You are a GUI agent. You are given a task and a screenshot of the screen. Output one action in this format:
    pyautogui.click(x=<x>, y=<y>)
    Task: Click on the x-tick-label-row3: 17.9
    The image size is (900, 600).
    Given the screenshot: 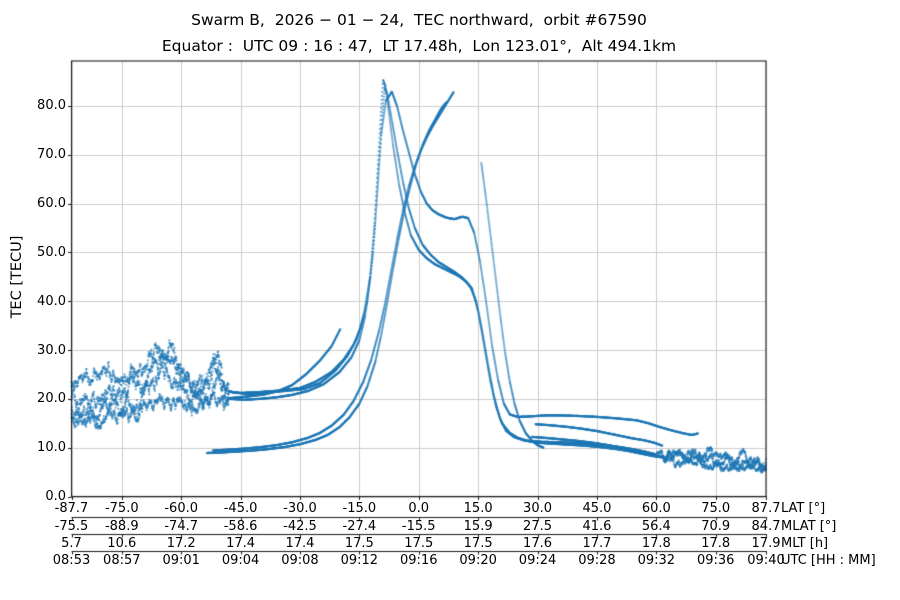 What is the action you would take?
    pyautogui.click(x=766, y=543)
    